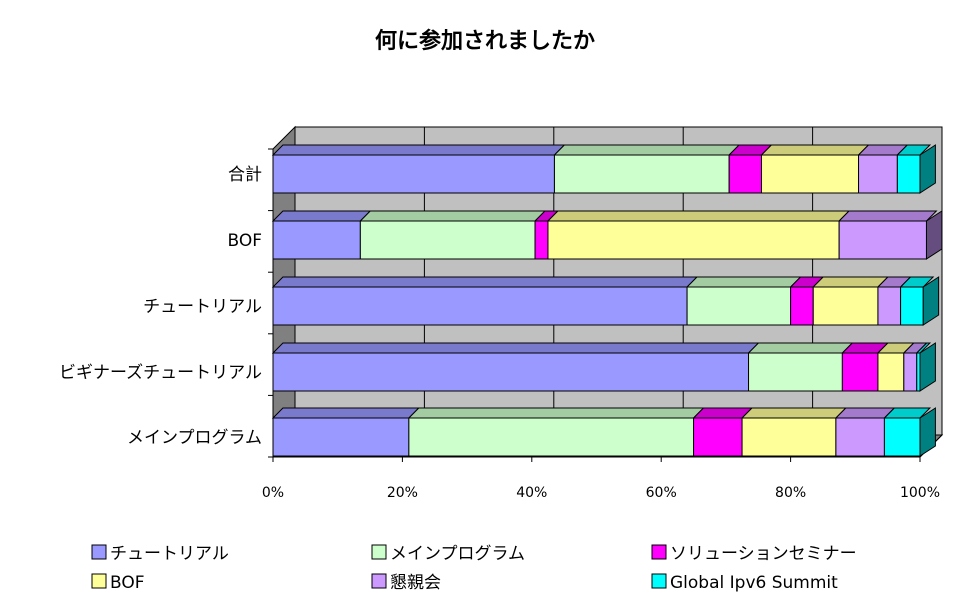 The width and height of the screenshot is (970, 604). I want to click on legend-label: 懇親会, so click(415, 583).